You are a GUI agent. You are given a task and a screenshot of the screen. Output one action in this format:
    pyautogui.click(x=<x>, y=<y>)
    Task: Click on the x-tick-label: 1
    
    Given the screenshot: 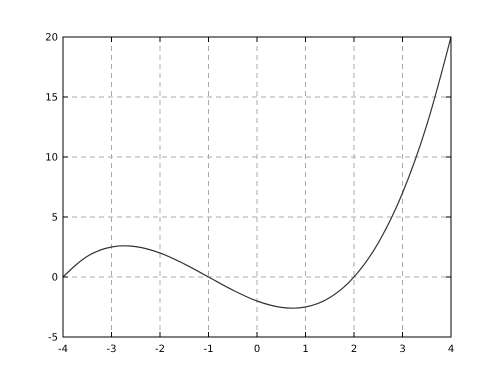 What is the action you would take?
    pyautogui.click(x=305, y=349)
    